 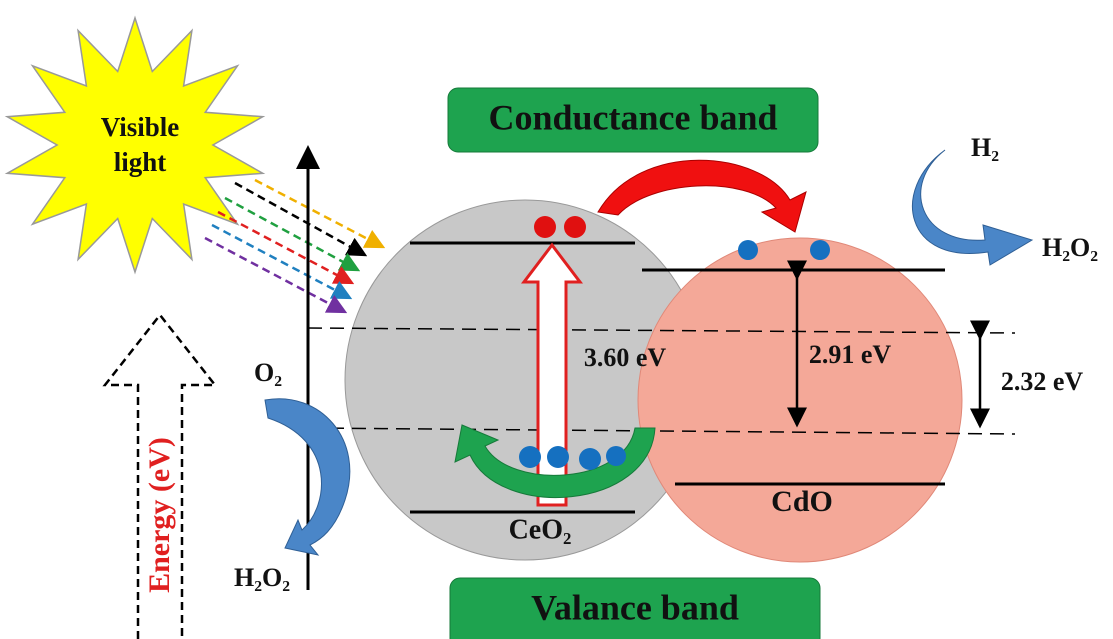 I want to click on holes, so click(x=572, y=458).